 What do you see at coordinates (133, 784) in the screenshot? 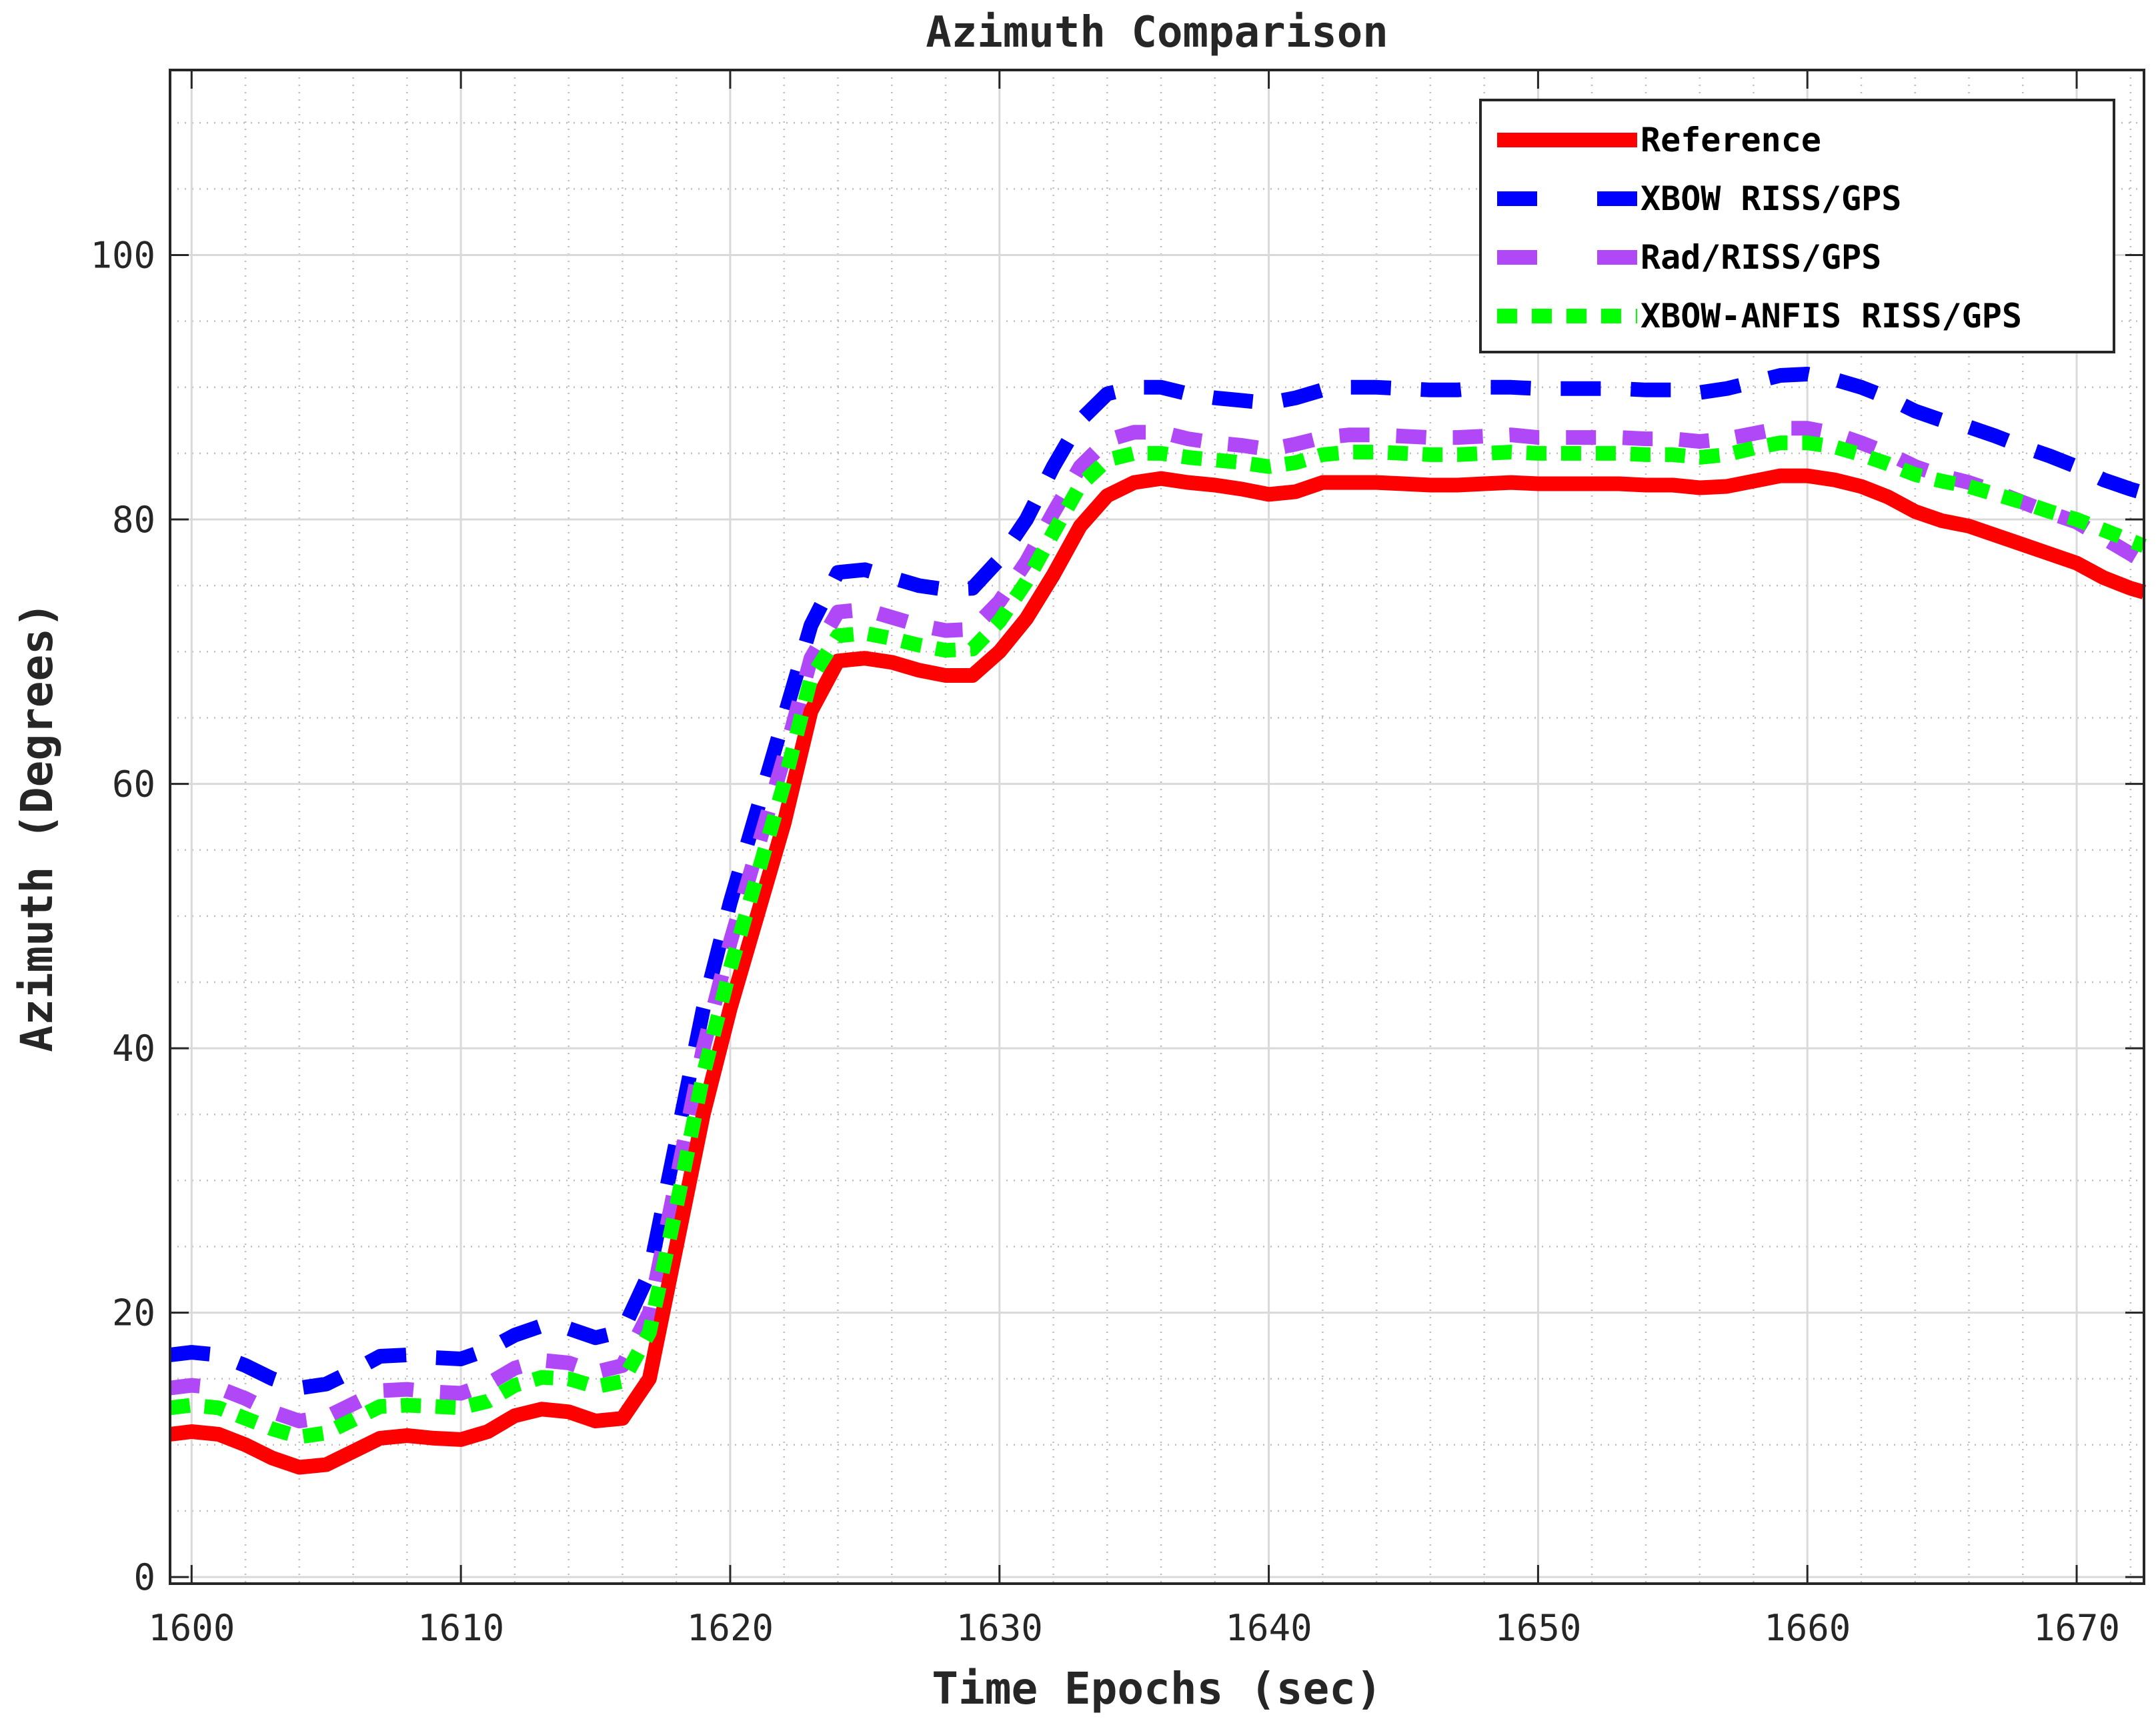
I see `y-tick-label: 60` at bounding box center [133, 784].